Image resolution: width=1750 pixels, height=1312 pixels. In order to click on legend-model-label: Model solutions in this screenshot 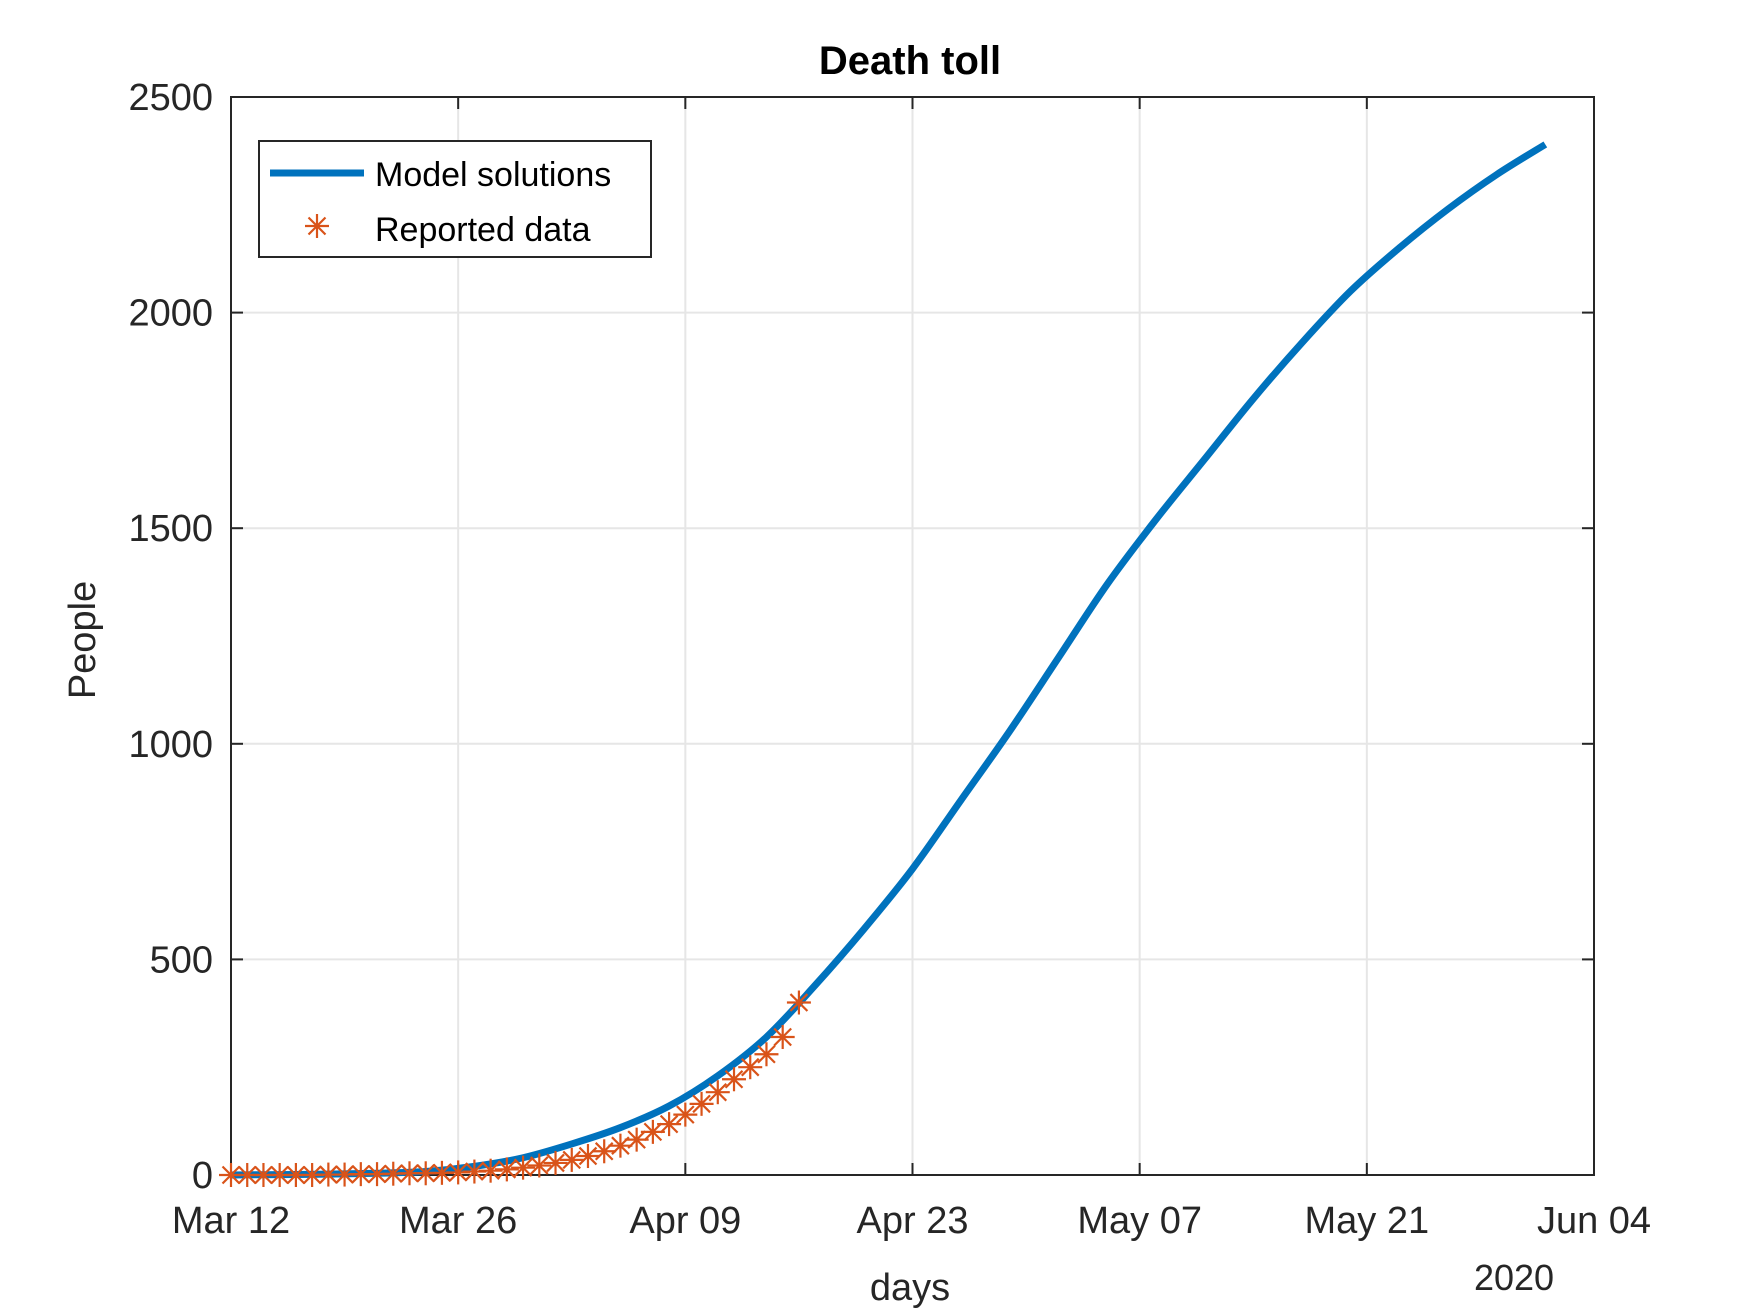, I will do `click(493, 175)`.